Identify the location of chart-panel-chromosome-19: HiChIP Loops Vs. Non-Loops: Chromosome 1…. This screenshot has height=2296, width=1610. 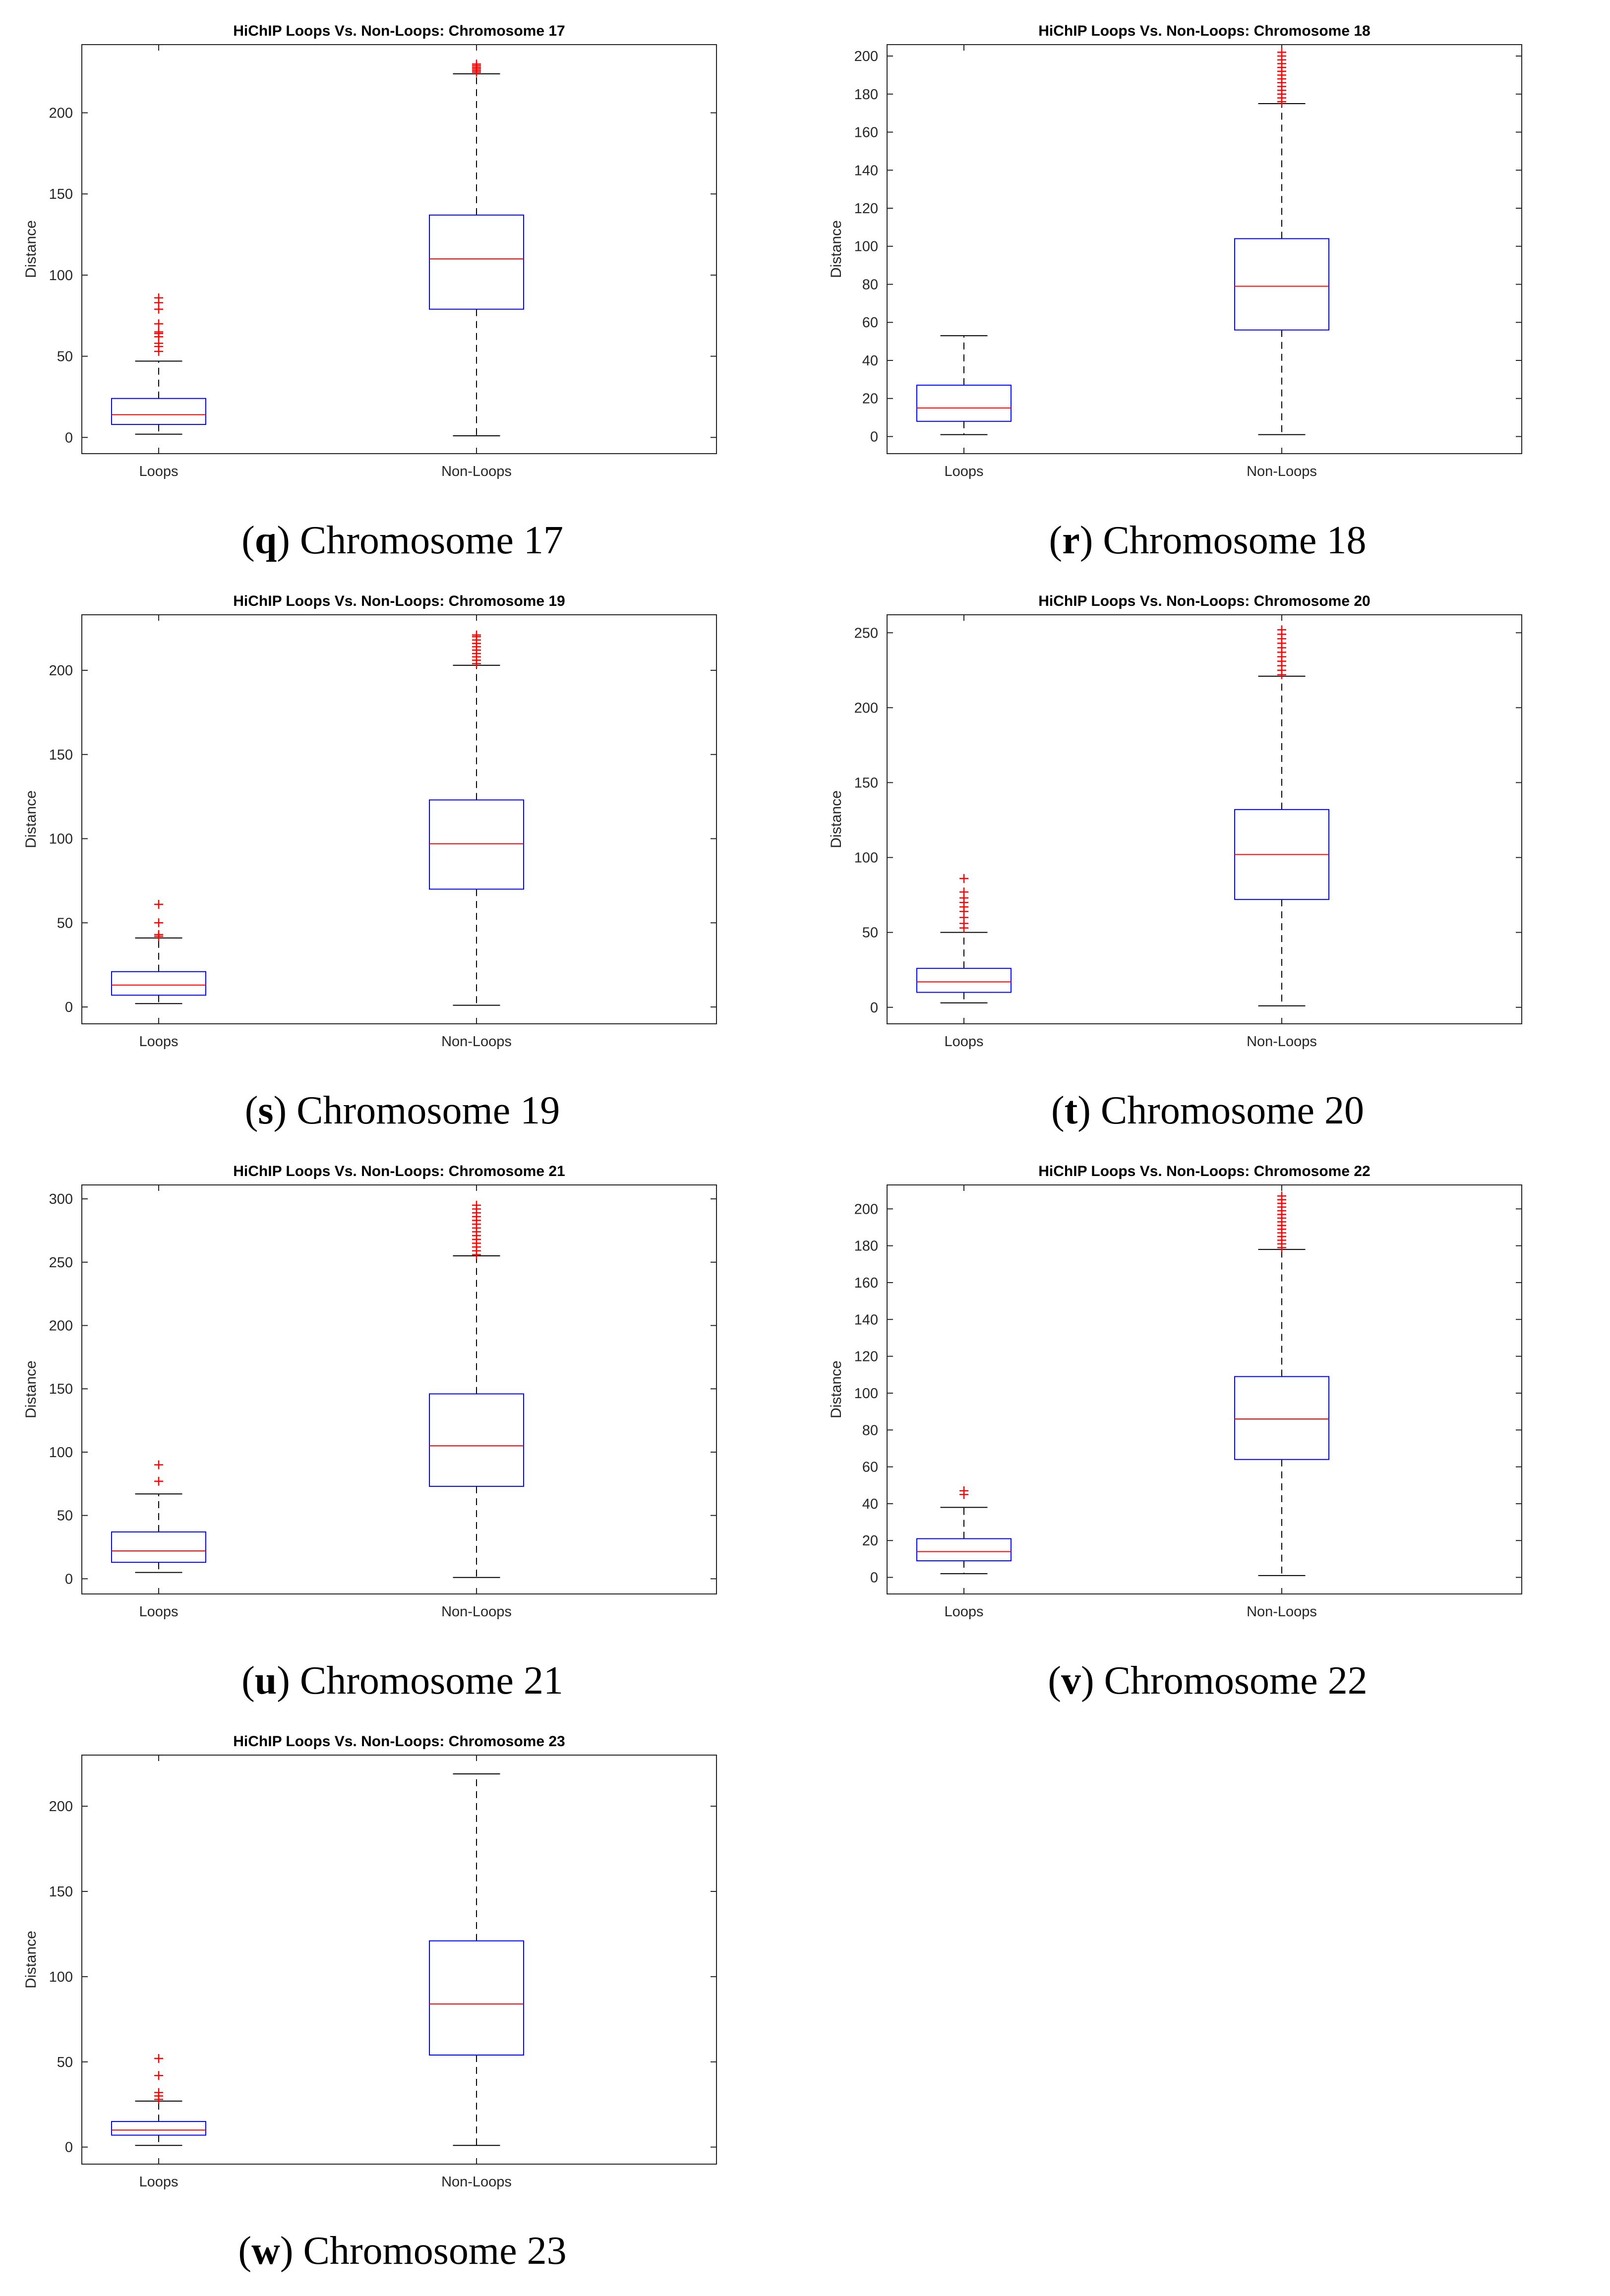
(402, 854).